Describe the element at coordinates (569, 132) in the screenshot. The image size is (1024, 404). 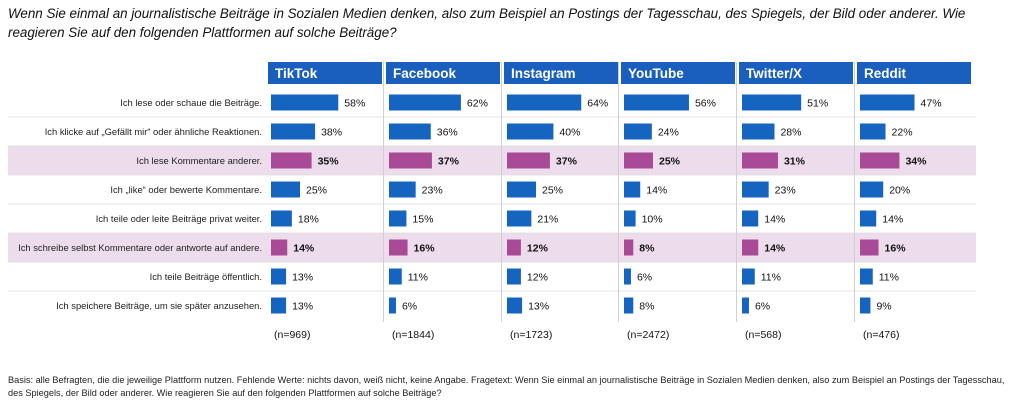
I see `value-label: 40%` at that location.